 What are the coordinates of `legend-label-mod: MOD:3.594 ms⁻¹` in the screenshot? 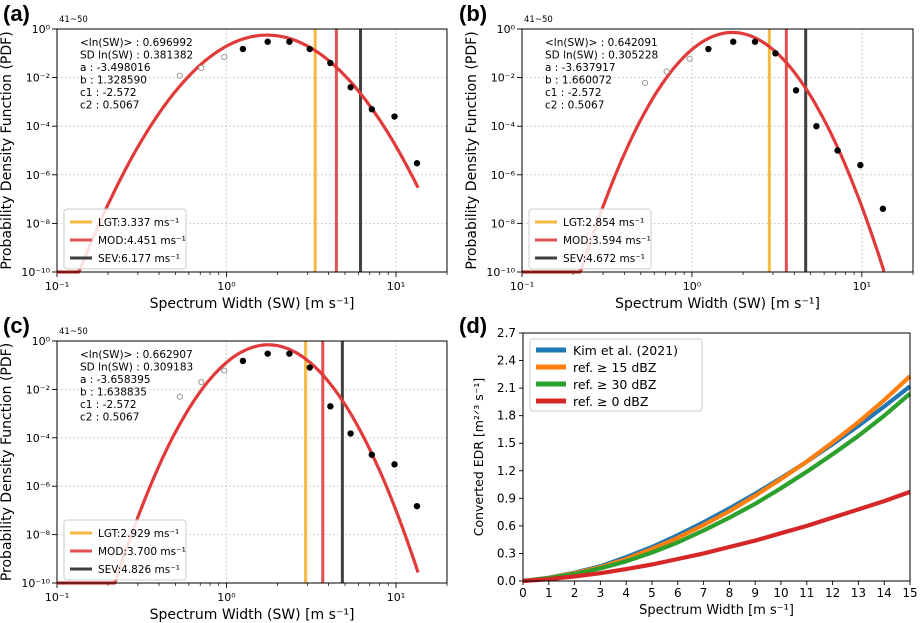 It's located at (607, 241).